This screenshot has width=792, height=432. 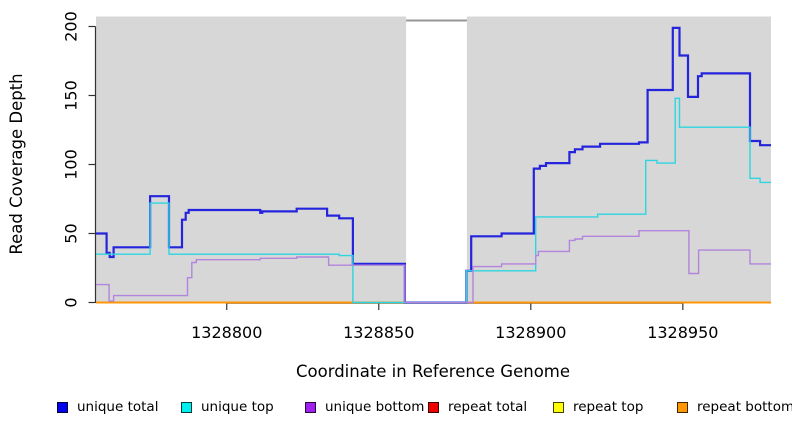 What do you see at coordinates (71, 302) in the screenshot?
I see `y-tick-label-0: 0` at bounding box center [71, 302].